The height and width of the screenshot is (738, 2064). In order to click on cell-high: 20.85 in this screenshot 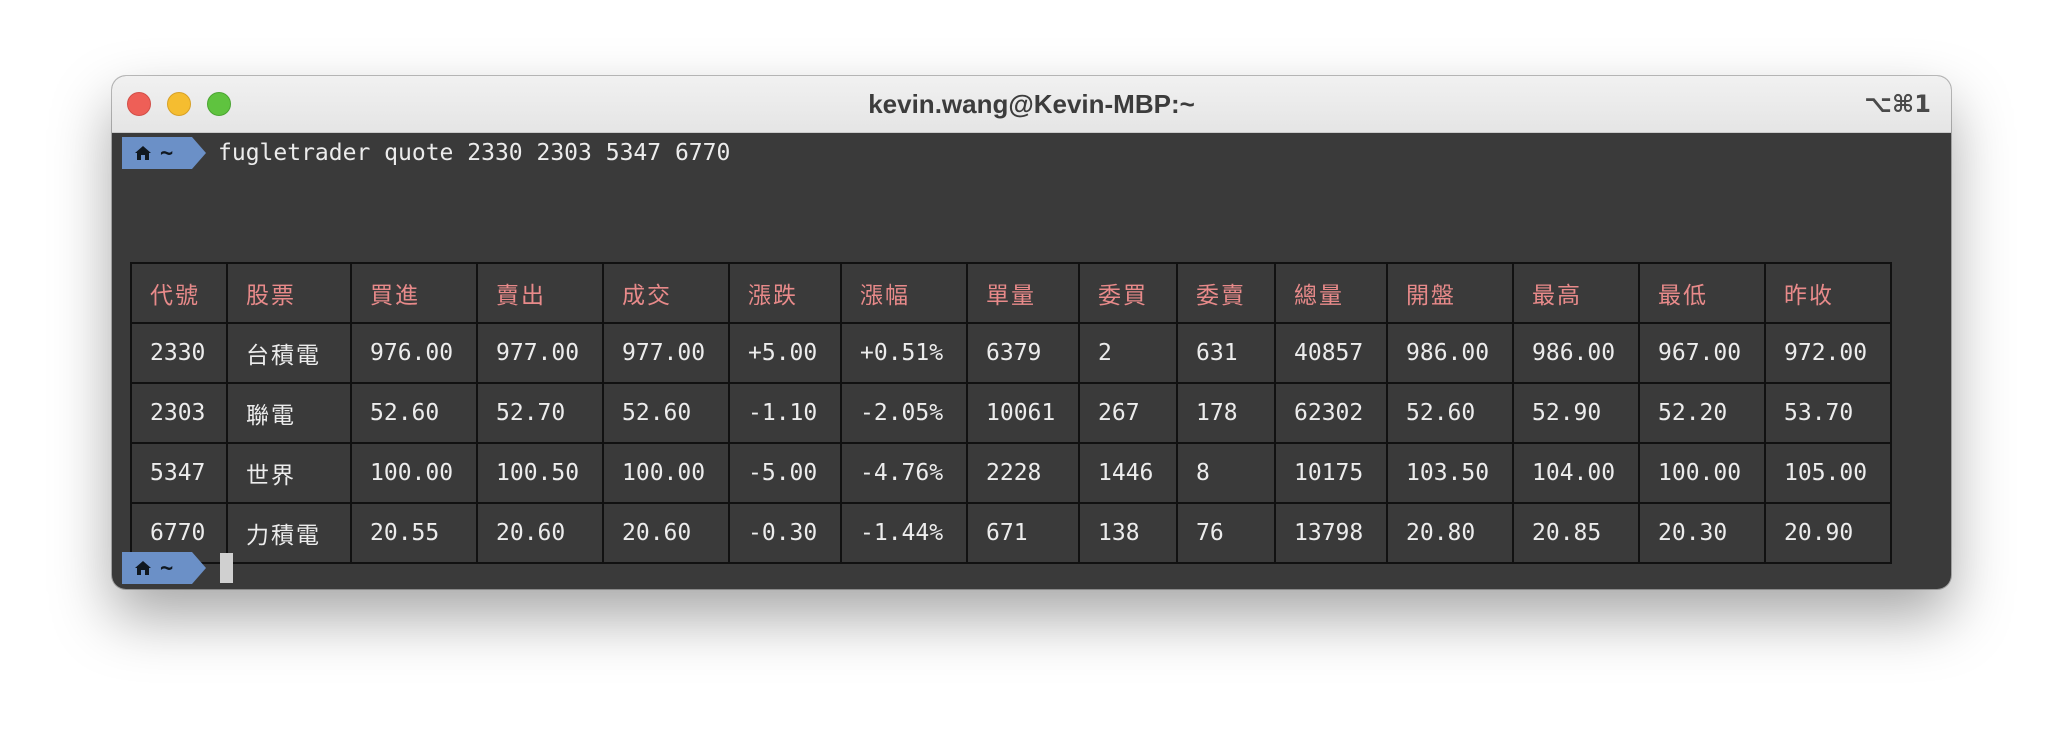, I will do `click(1576, 533)`.